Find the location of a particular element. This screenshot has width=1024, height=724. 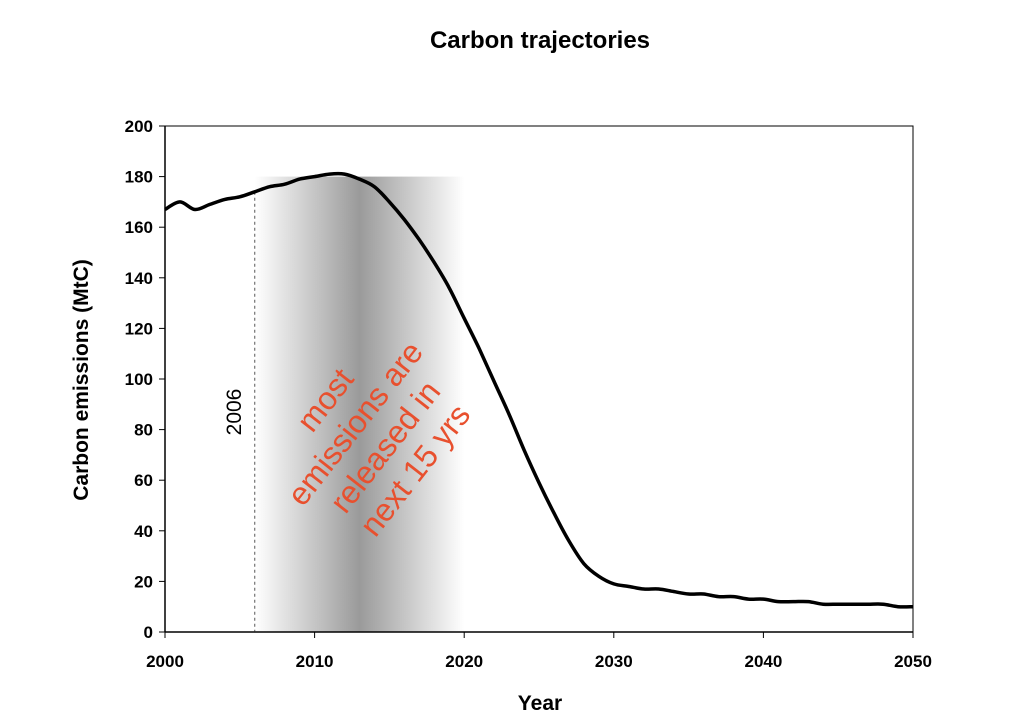

y-axis: 0 20 40 60 80 100 120 140 160 180 200 is located at coordinates (145, 379).